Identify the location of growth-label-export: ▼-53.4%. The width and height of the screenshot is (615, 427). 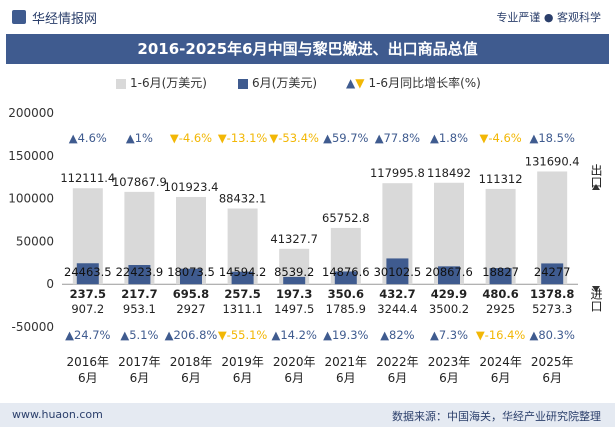
(294, 138).